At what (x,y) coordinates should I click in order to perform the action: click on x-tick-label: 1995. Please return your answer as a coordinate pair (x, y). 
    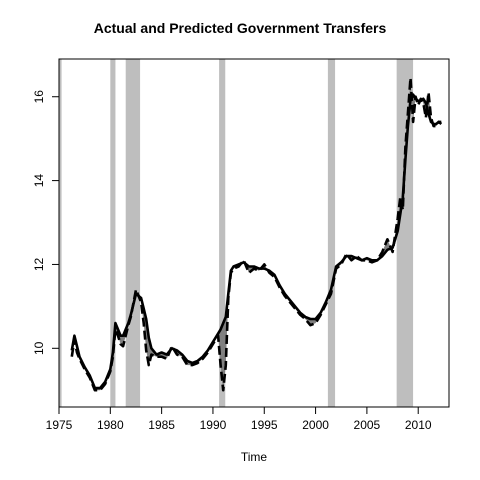
    Looking at the image, I should click on (264, 425).